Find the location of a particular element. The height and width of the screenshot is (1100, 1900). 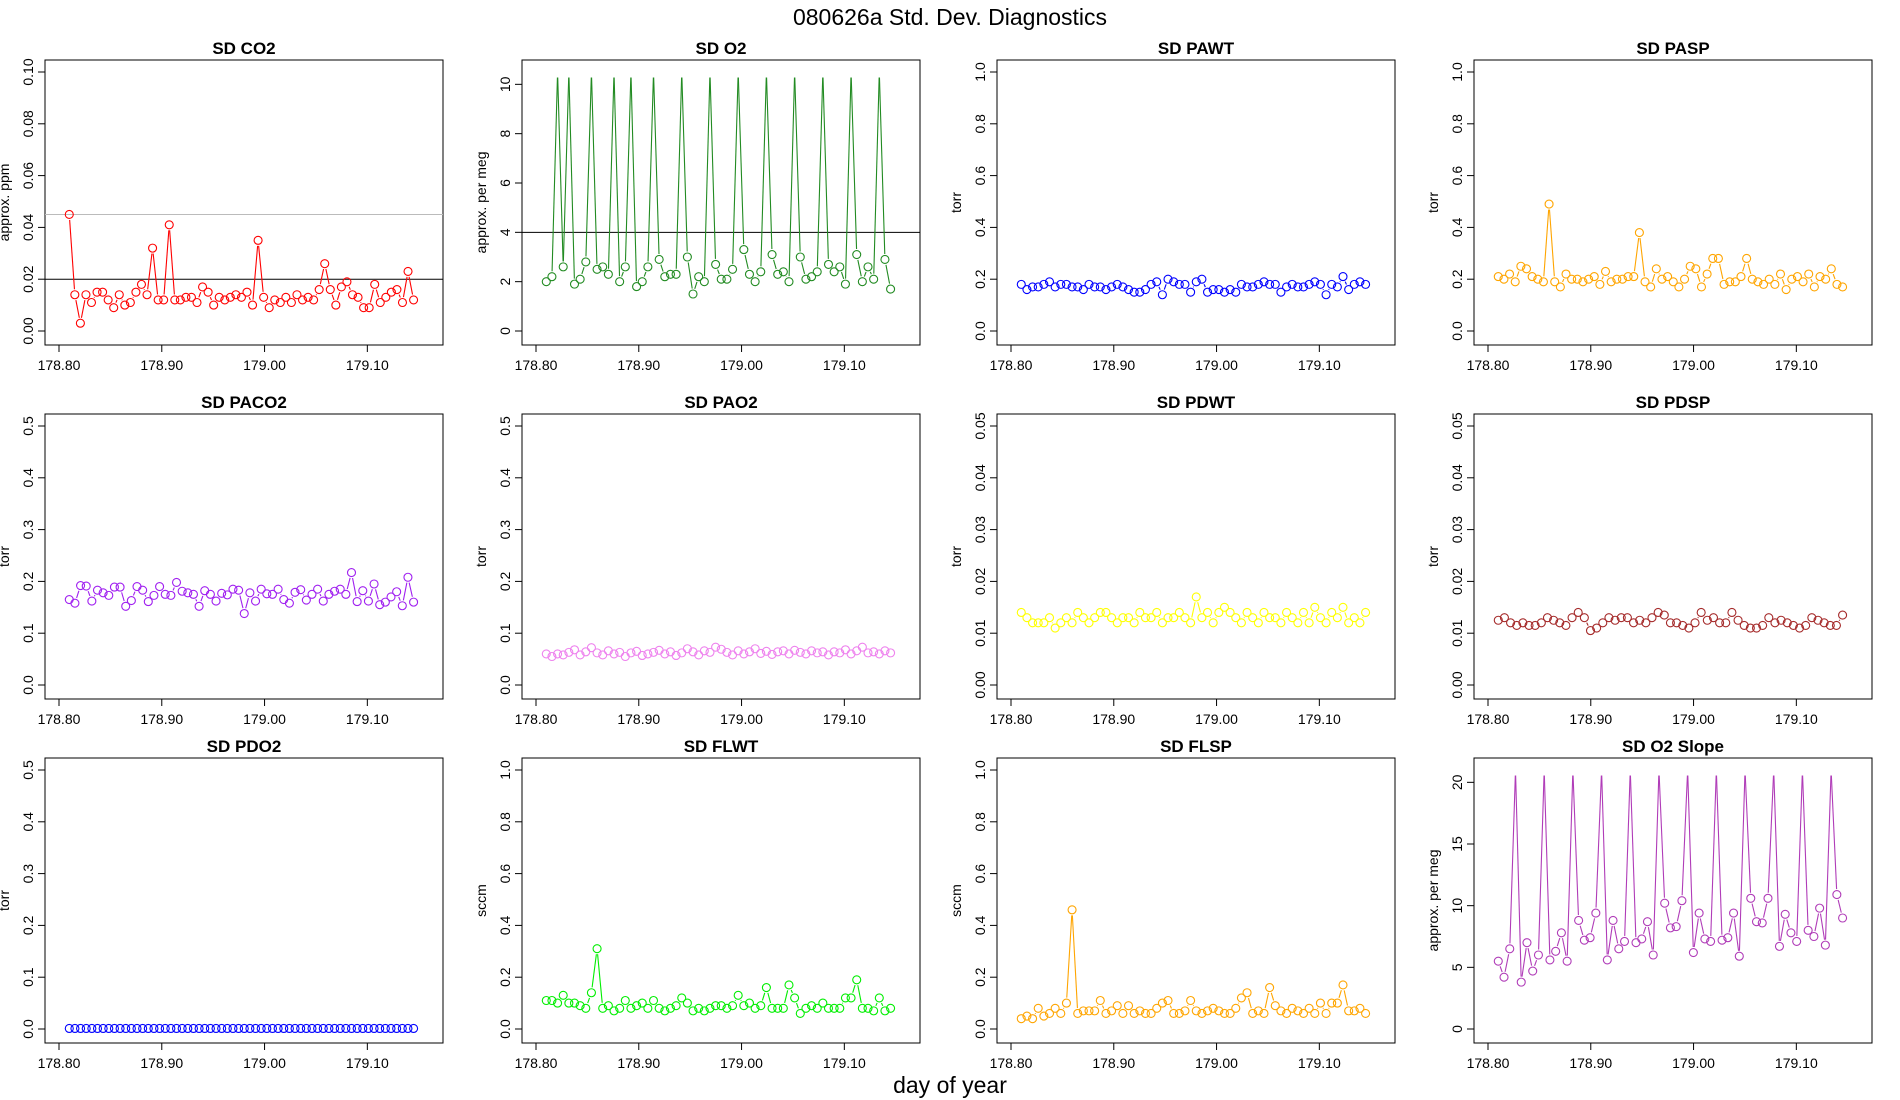

y-tick-label: 0.2 is located at coordinates (28, 581).